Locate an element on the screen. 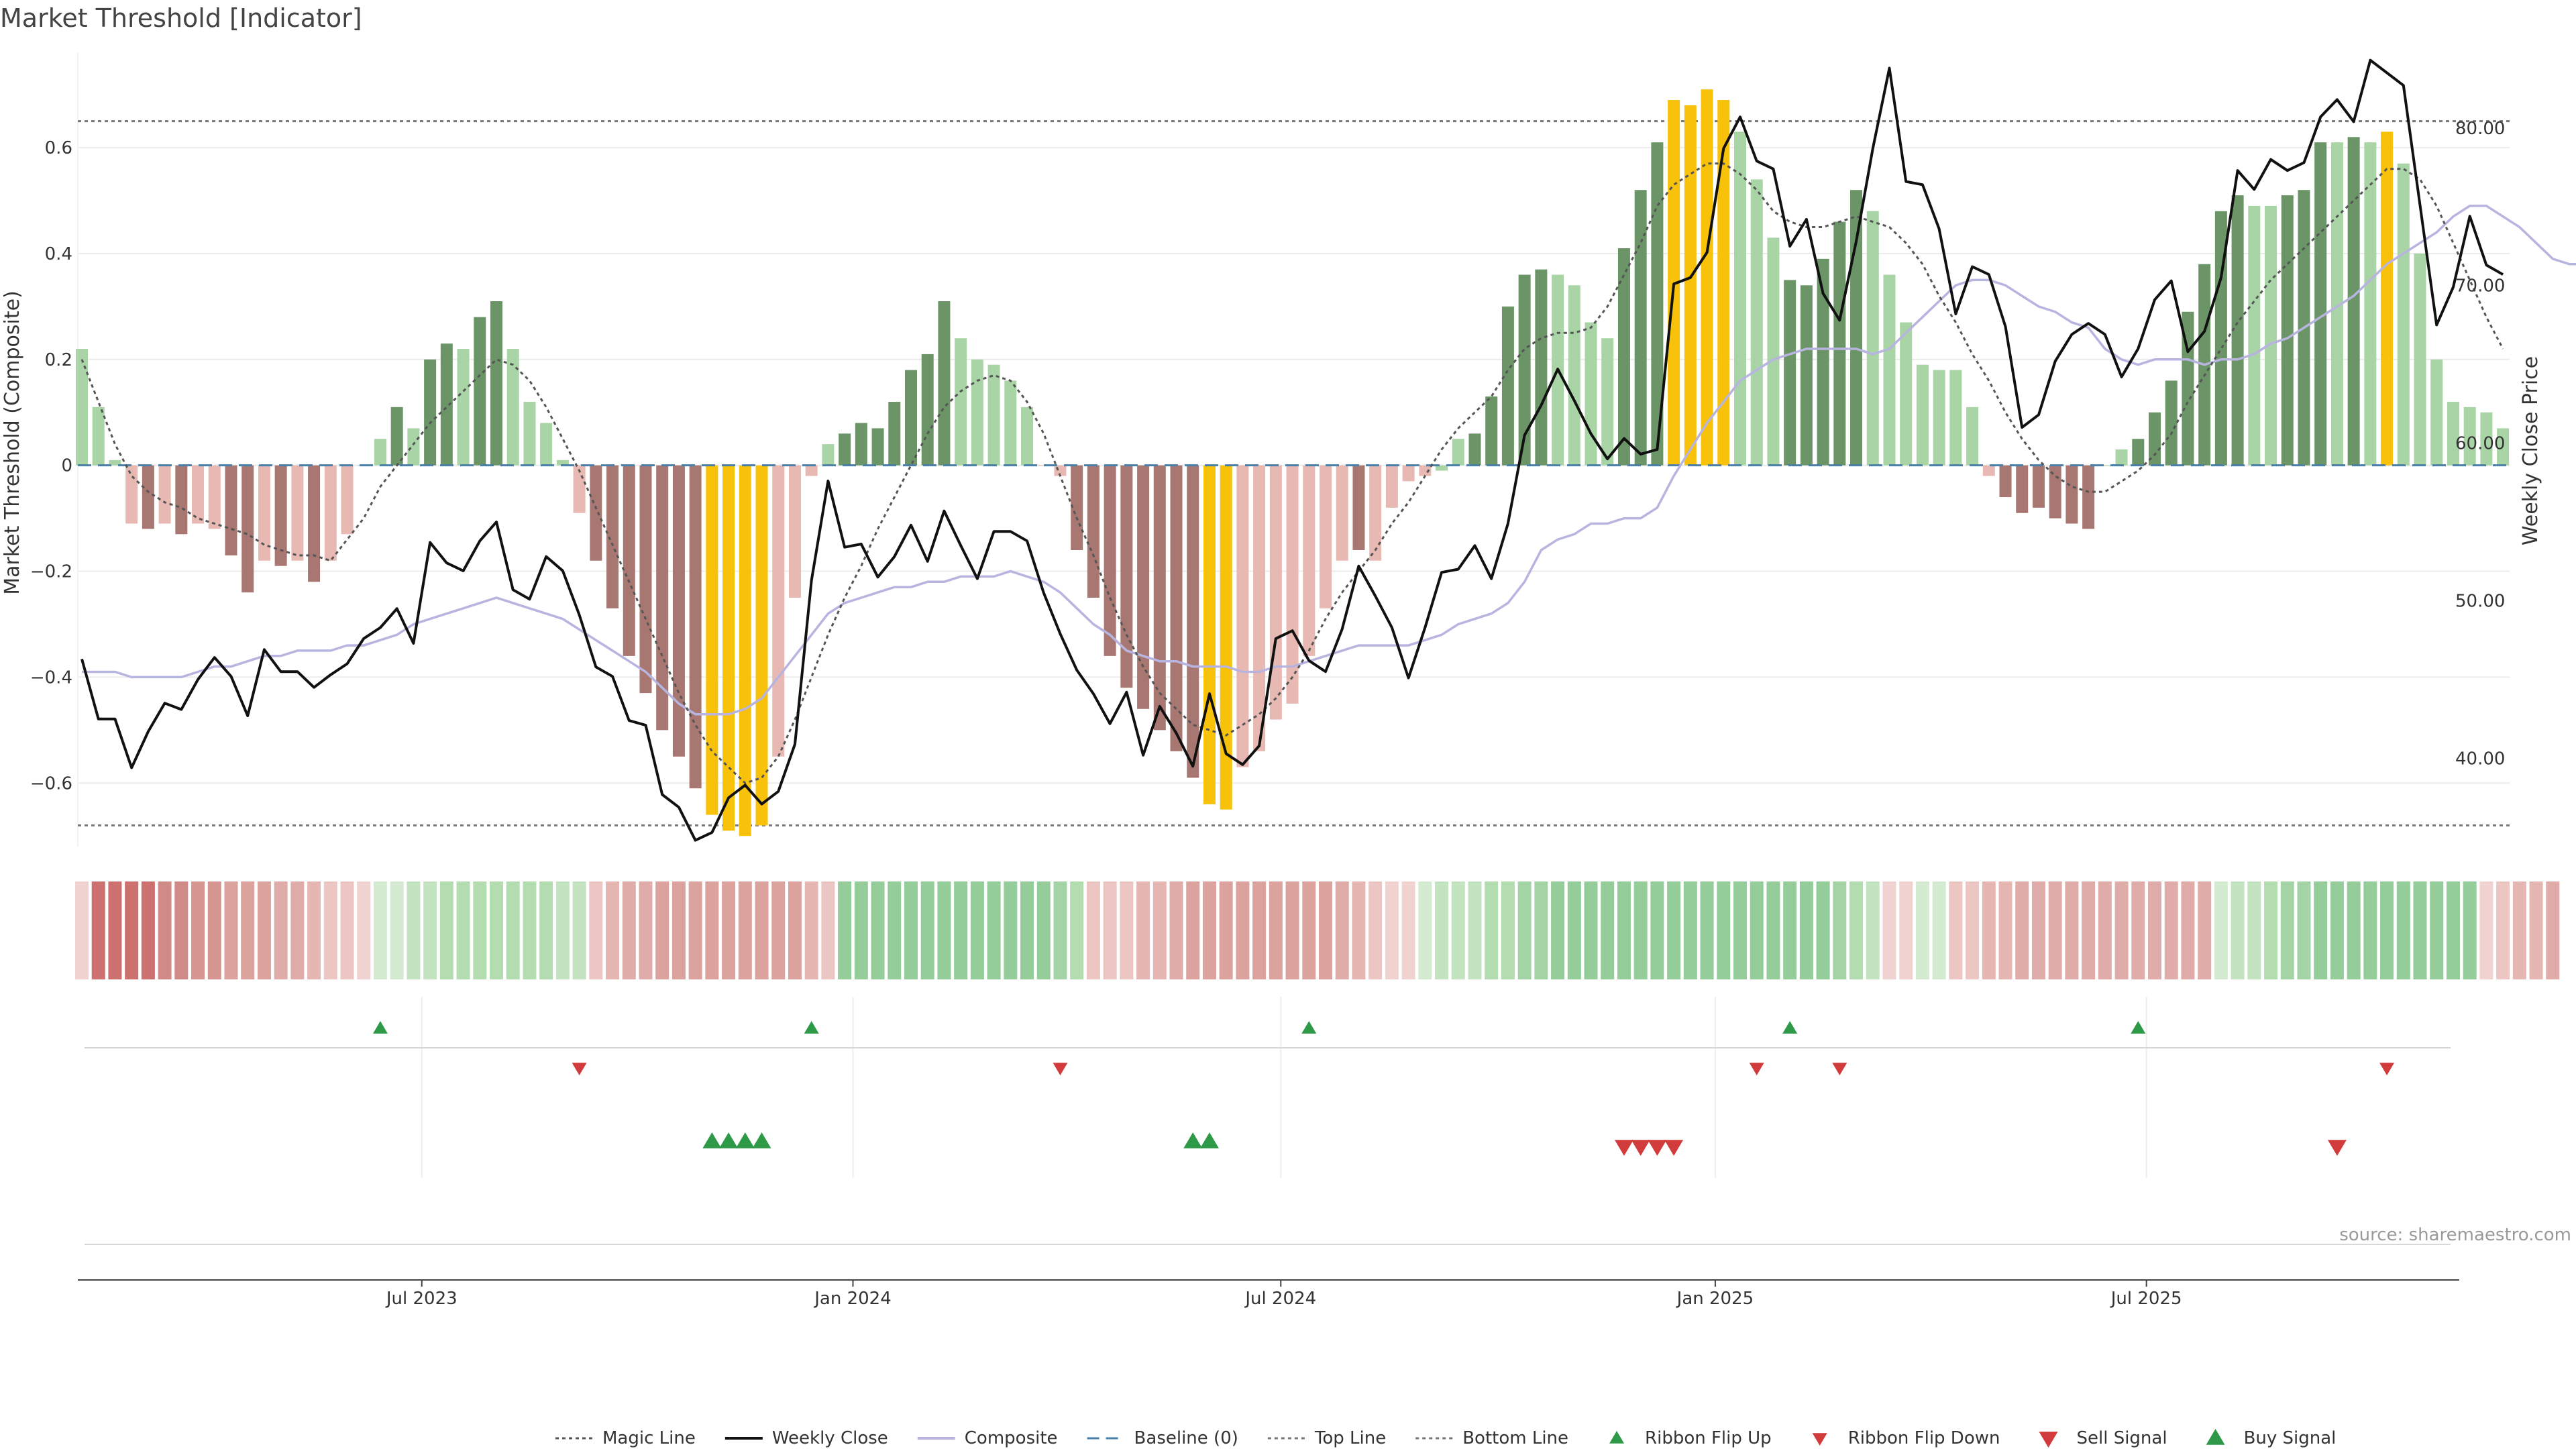 This screenshot has height=1449, width=2576. x-tick-label: Jan 2025 is located at coordinates (1715, 1299).